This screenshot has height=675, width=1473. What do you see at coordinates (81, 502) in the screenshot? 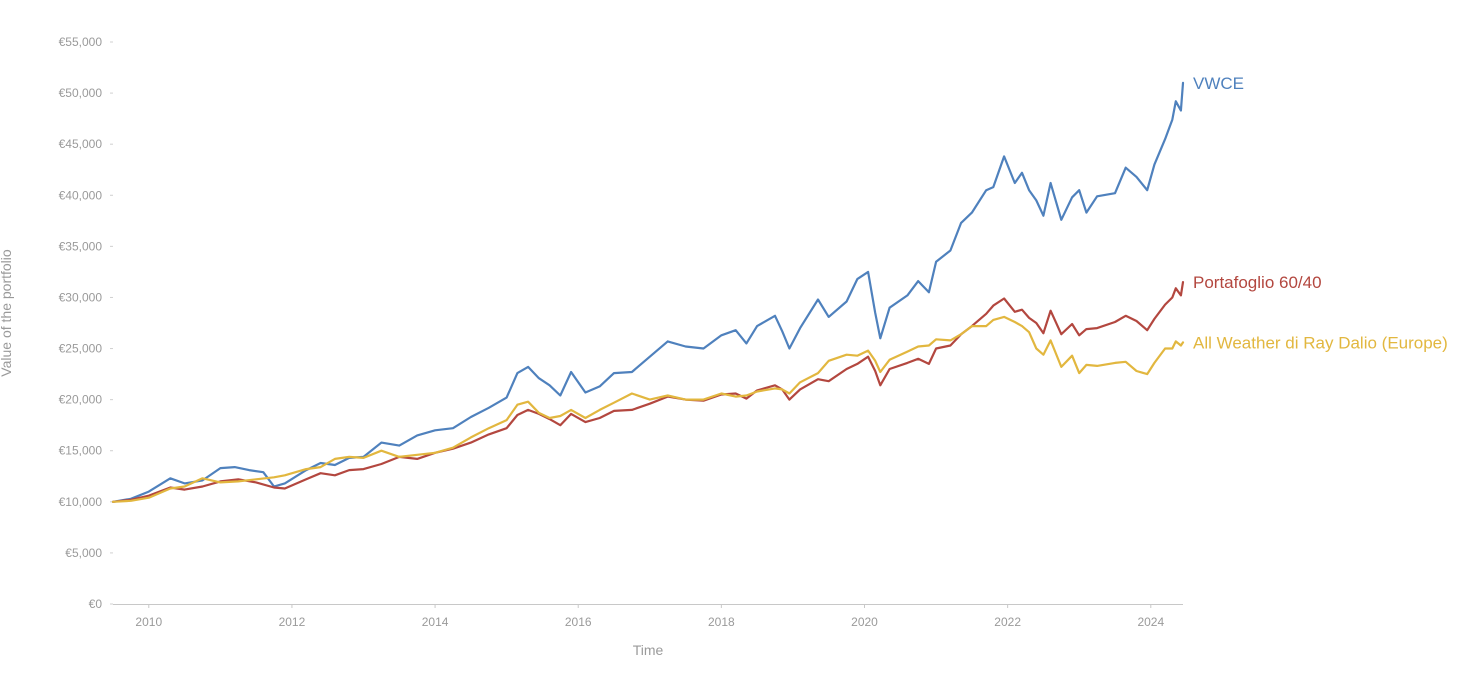
I see `y-tick-label: €10,000` at bounding box center [81, 502].